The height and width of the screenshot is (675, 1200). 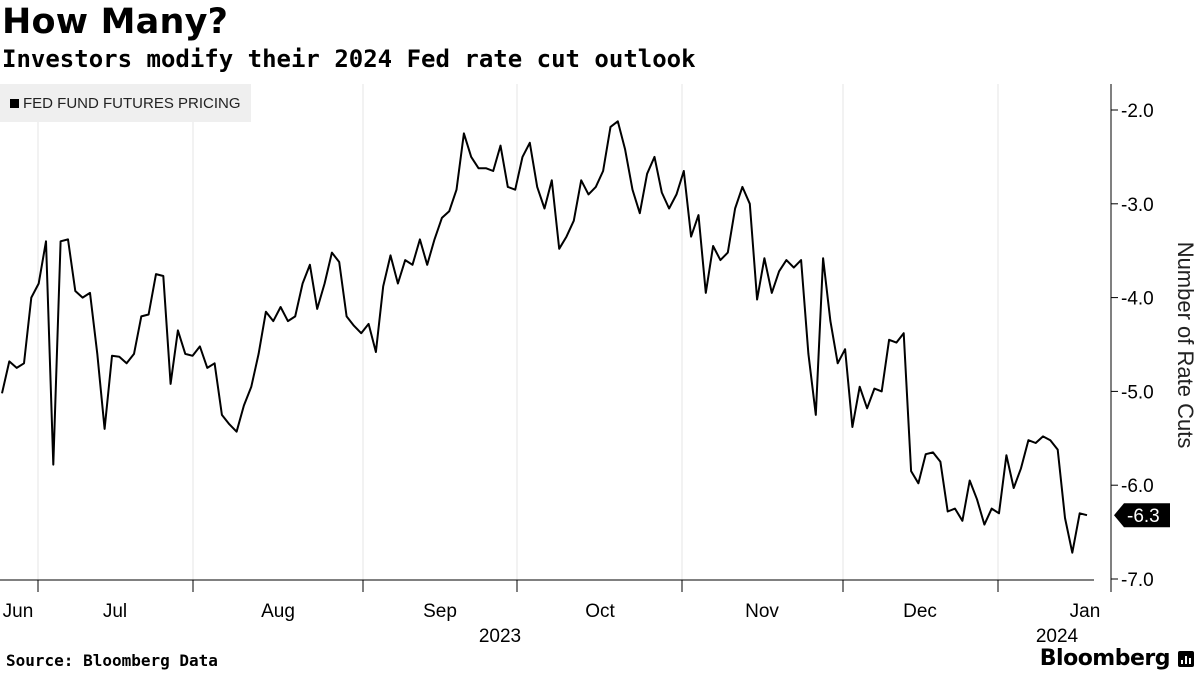 I want to click on x-tick-label: Jul, so click(x=115, y=611).